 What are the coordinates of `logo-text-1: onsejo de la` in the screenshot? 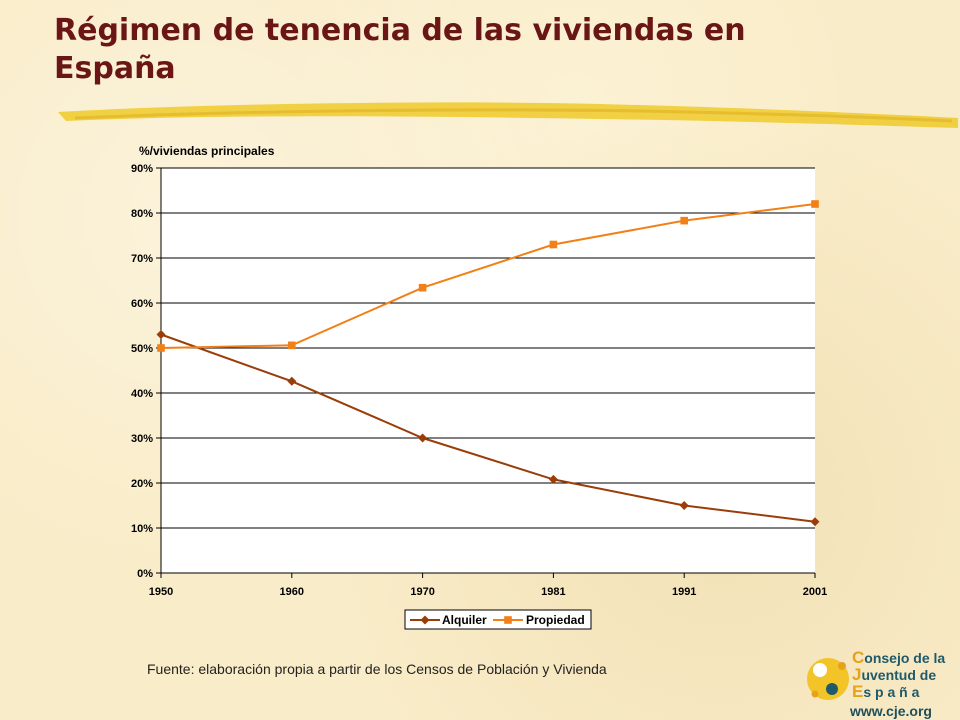 It's located at (905, 658).